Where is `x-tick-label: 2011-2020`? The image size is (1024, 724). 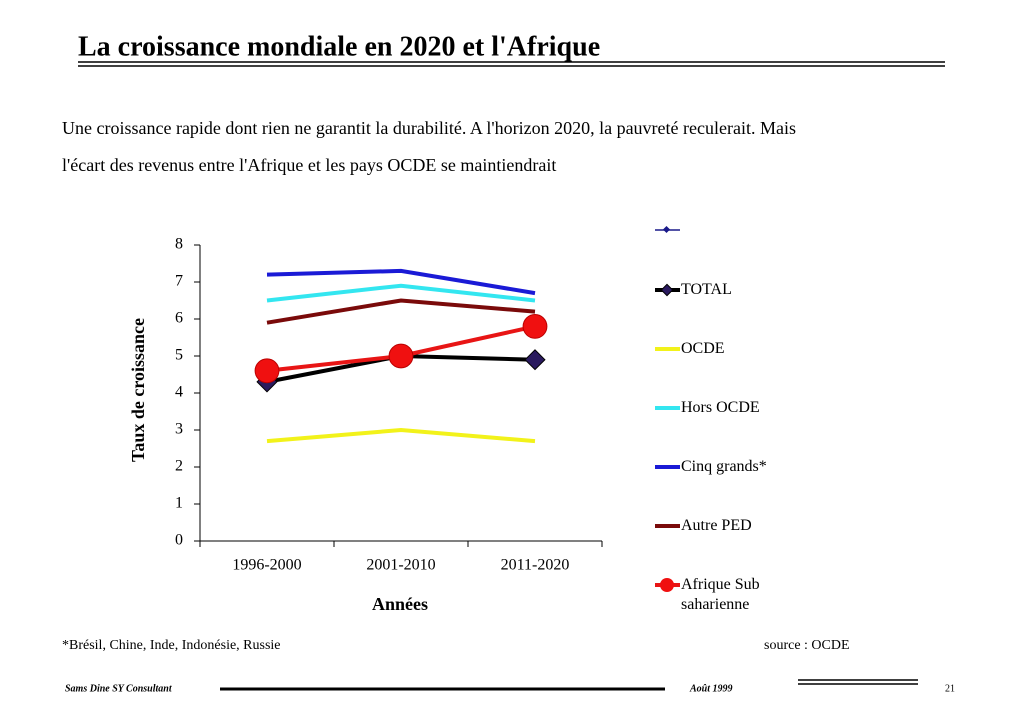 x-tick-label: 2011-2020 is located at coordinates (535, 565).